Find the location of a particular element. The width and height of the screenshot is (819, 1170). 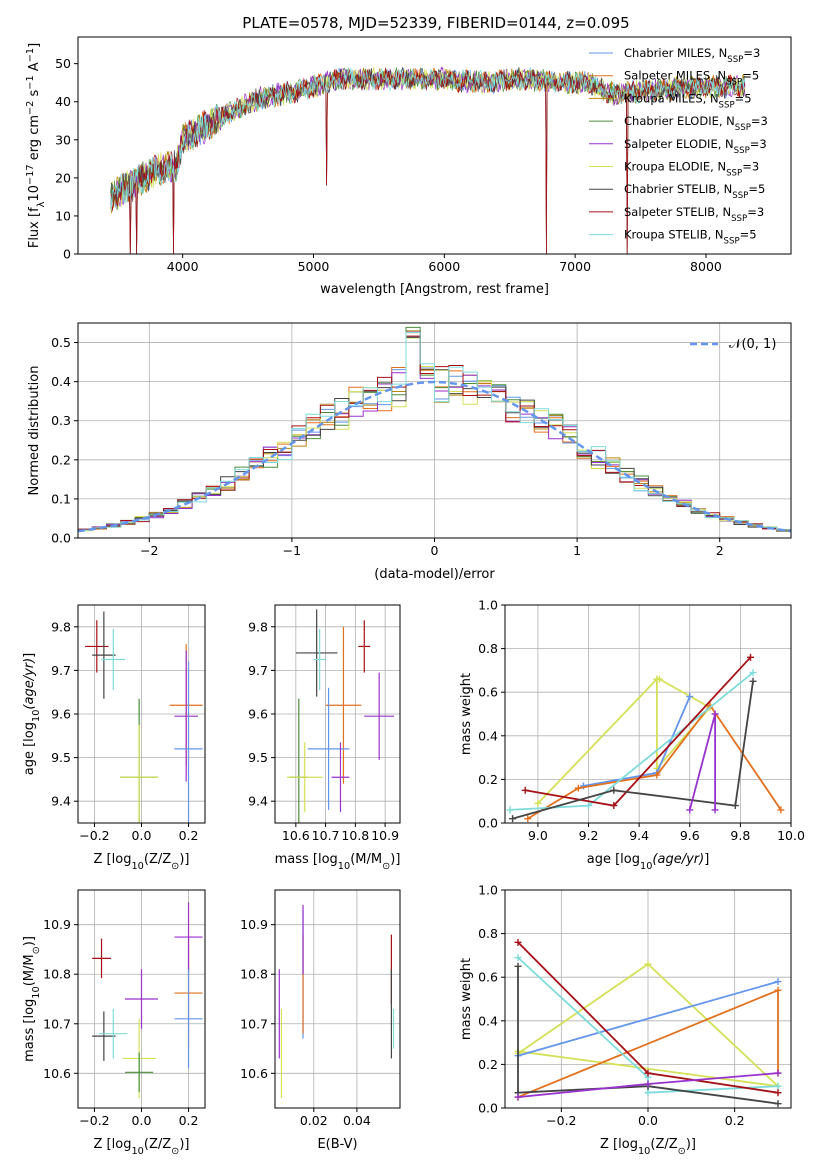

y-tick-label: 0 is located at coordinates (67, 254).